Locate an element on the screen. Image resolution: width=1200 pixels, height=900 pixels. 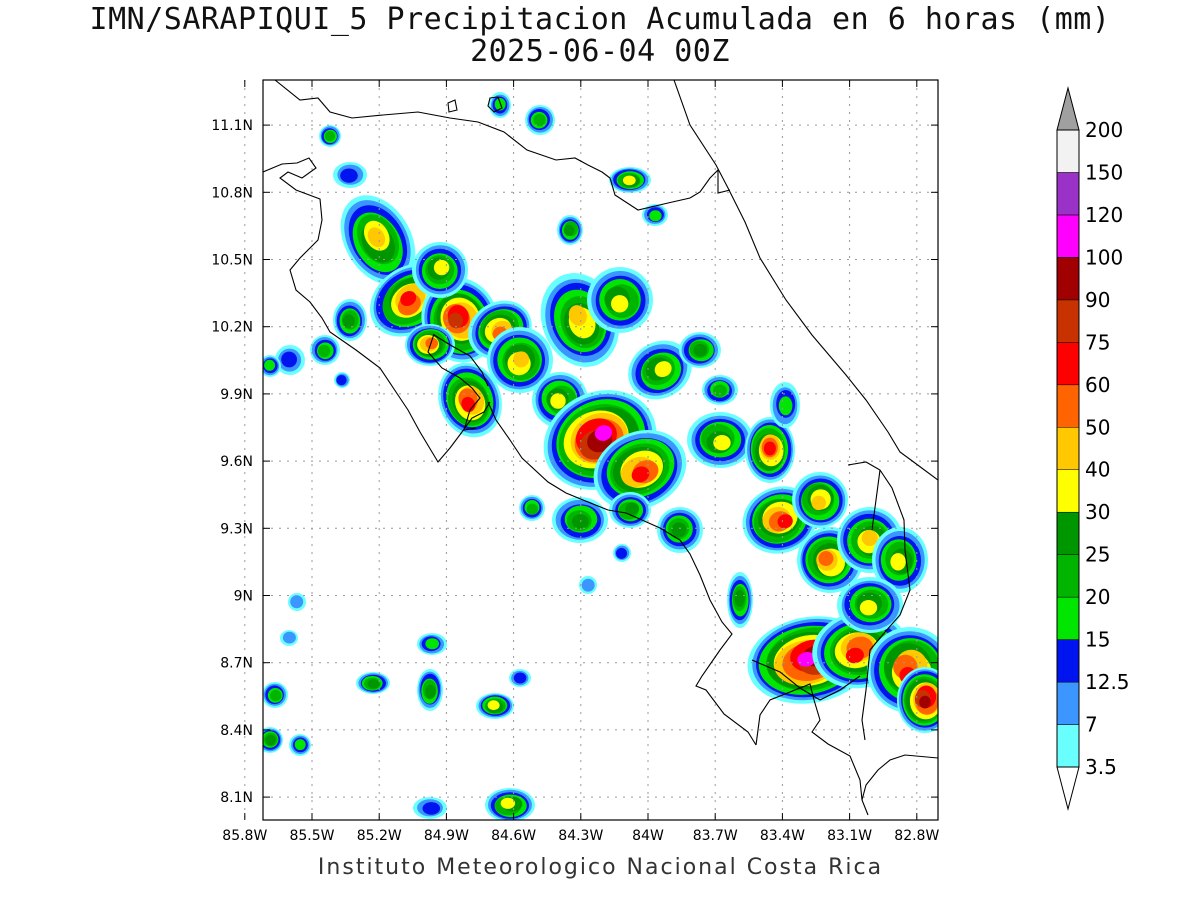
osa-golfo-dulce is located at coordinates (812, 749).